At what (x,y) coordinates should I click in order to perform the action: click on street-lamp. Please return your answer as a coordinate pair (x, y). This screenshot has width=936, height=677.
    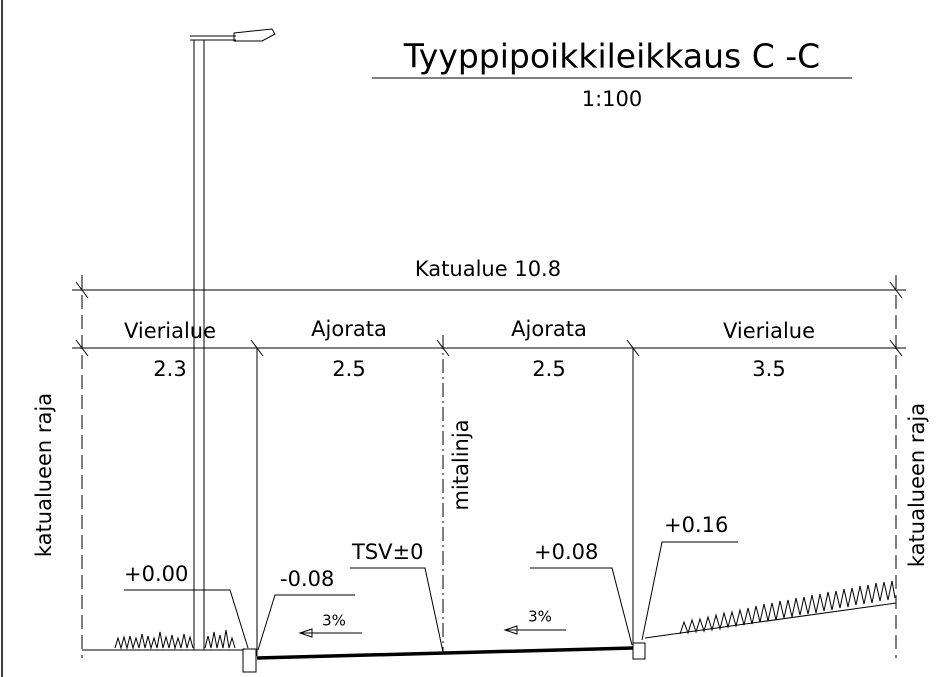
    Looking at the image, I should click on (233, 339).